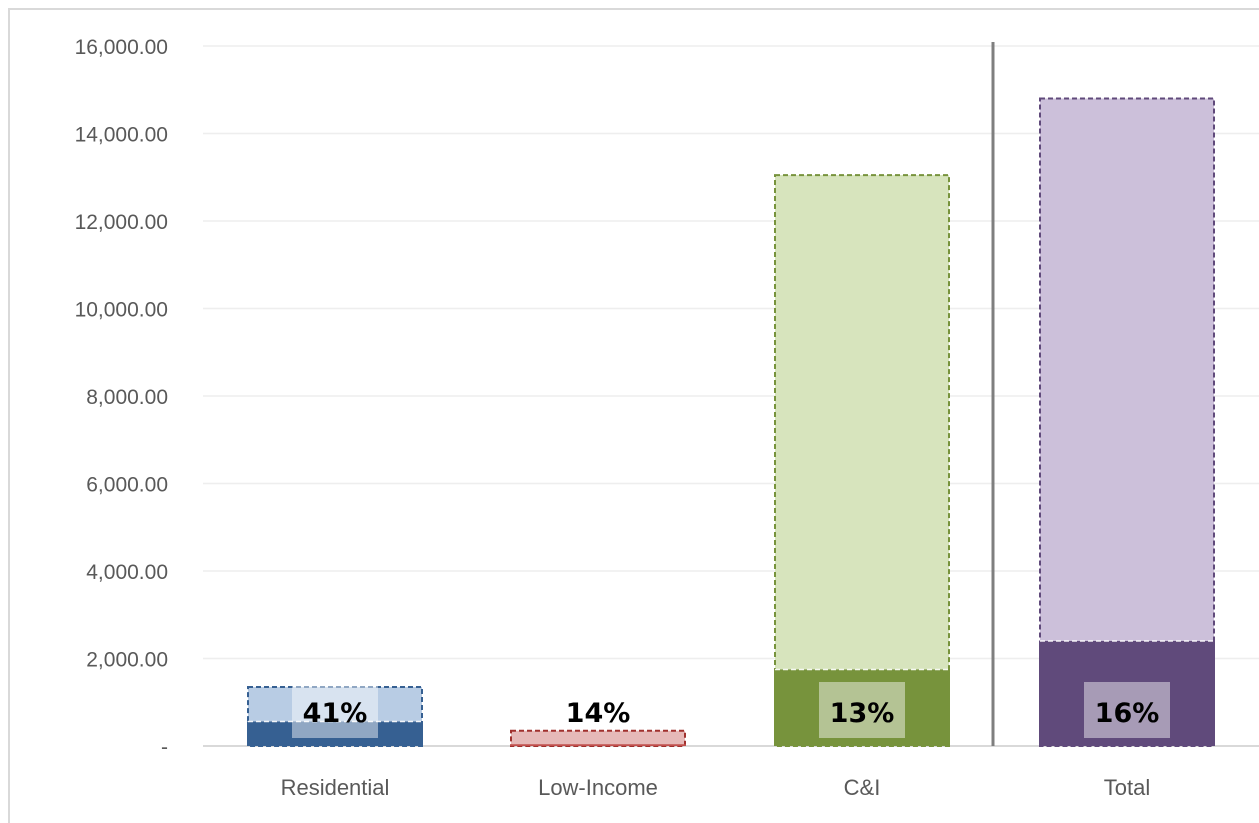  Describe the element at coordinates (127, 572) in the screenshot. I see `y-tick-label: 4,000.00` at that location.